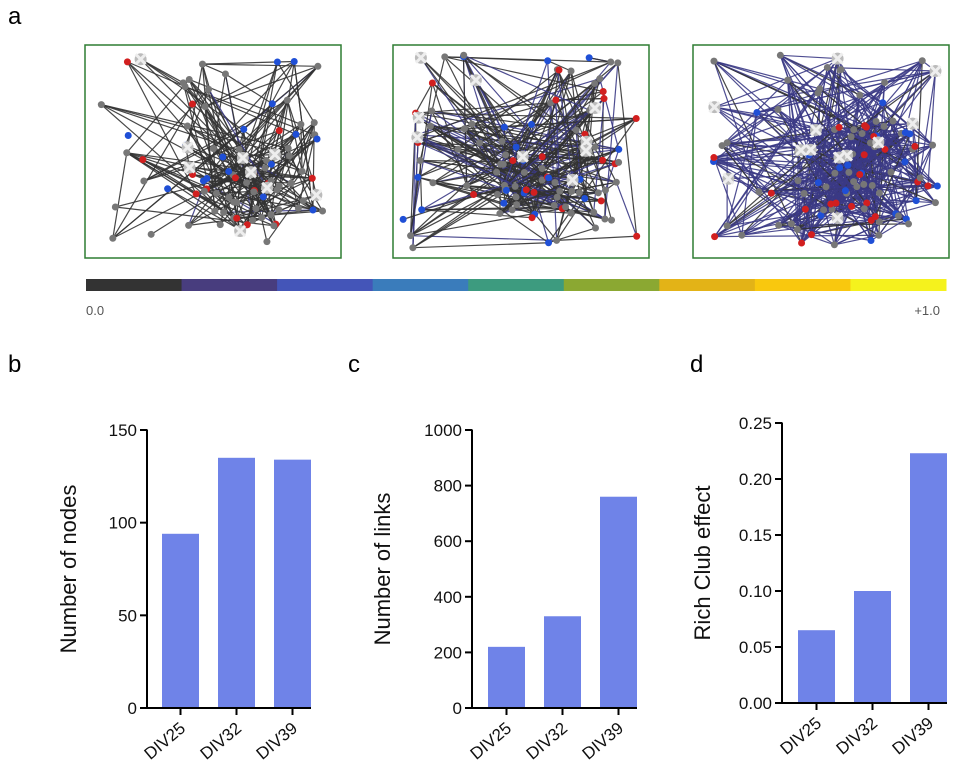 This screenshot has width=958, height=782. I want to click on network-nodes, so click(212, 149).